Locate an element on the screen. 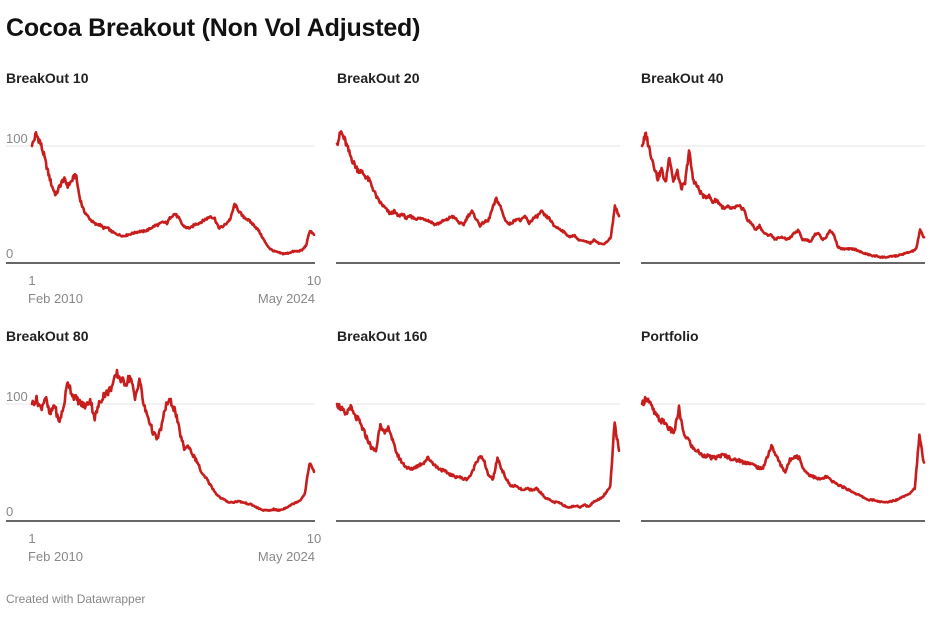 The width and height of the screenshot is (930, 620). chart-panel-breakout-80: 100 01 Feb 2010 10 May 2024 is located at coordinates (163, 466).